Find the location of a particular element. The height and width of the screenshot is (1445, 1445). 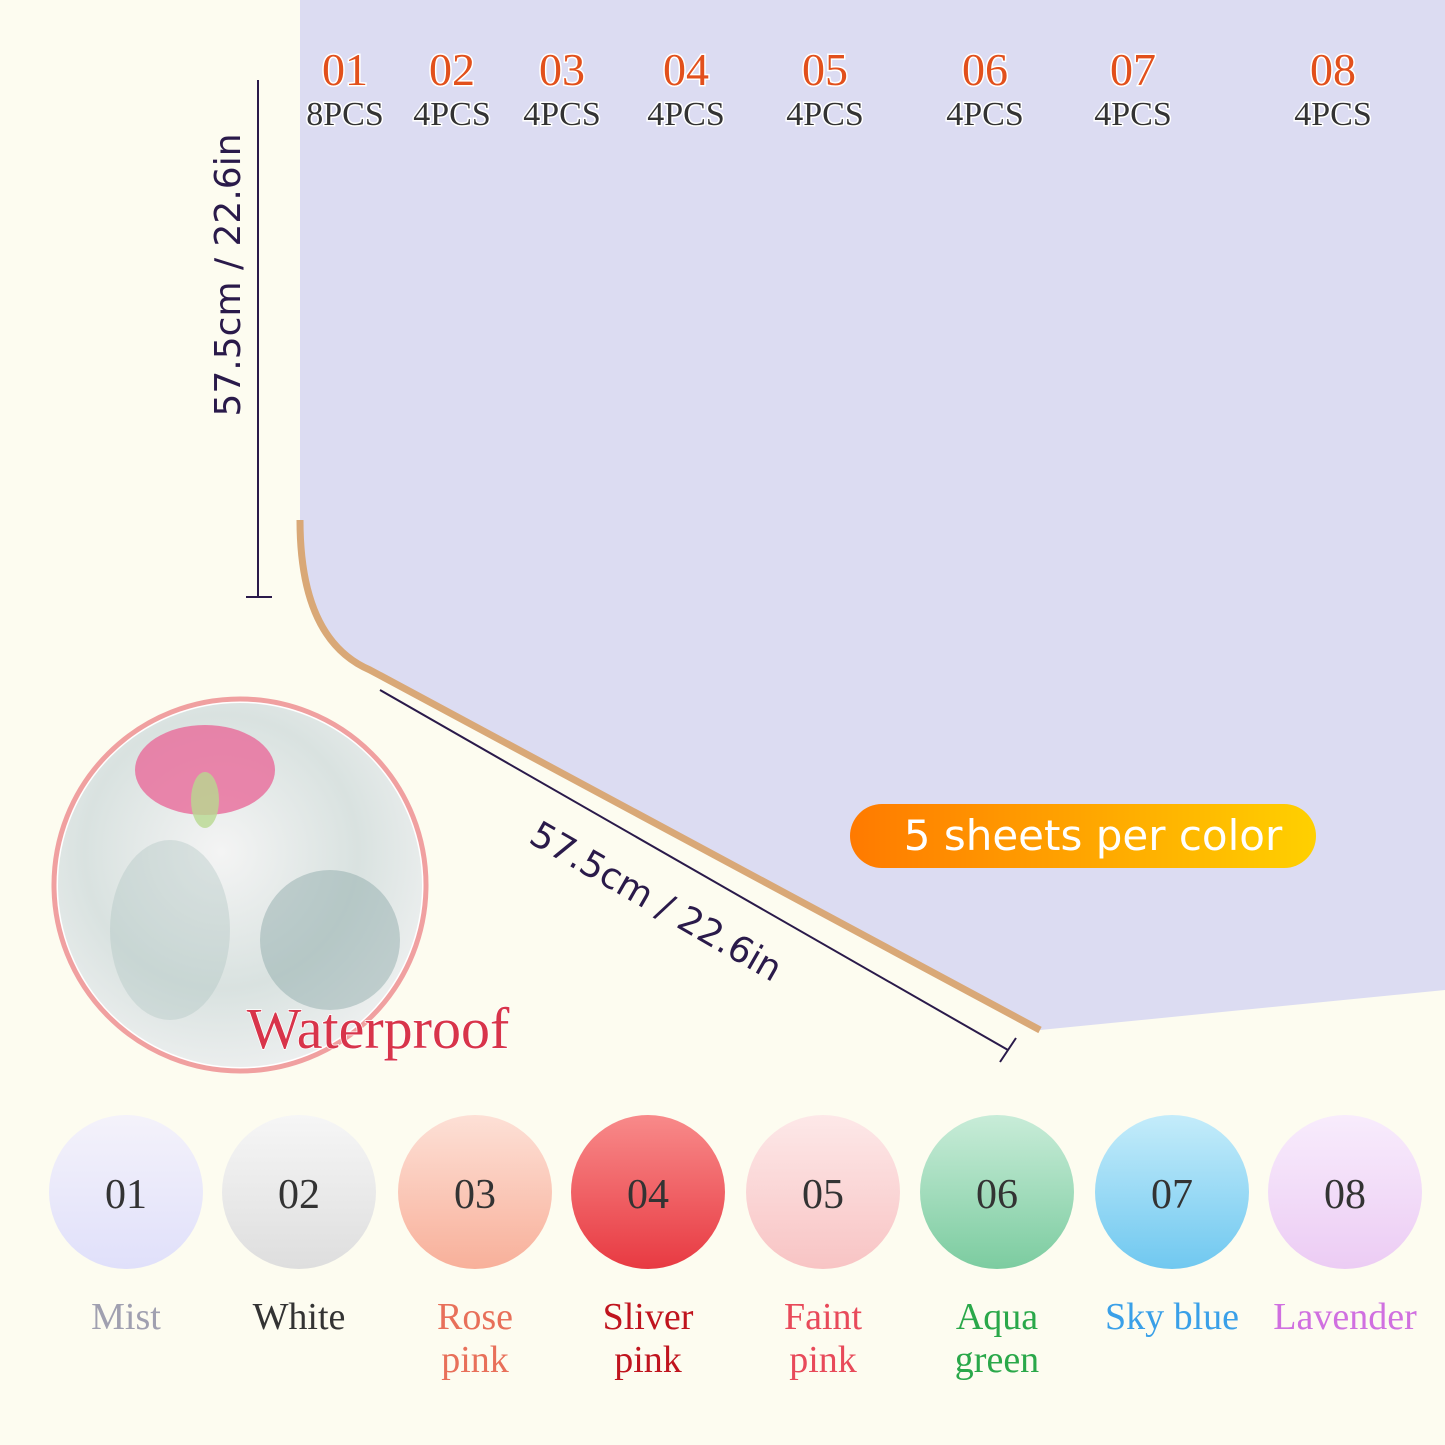

swatch-name: Rose pink is located at coordinates (475, 1338).